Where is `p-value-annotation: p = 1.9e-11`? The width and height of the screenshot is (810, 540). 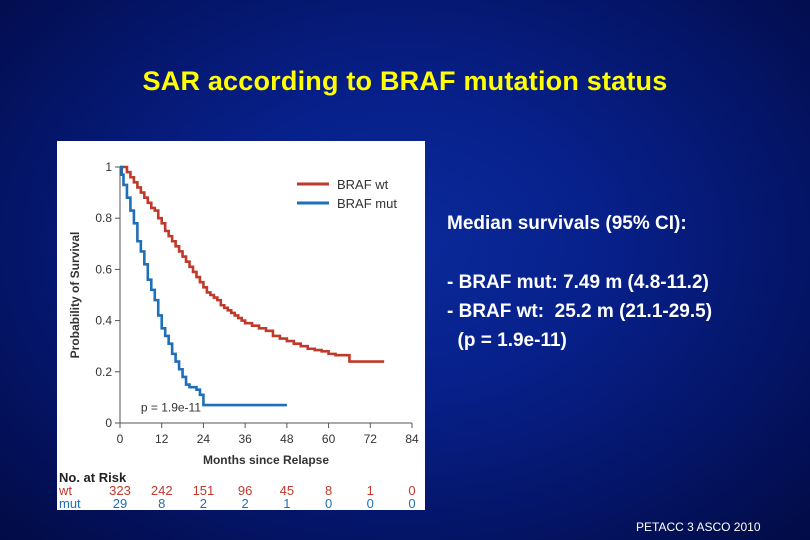
p-value-annotation: p = 1.9e-11 is located at coordinates (171, 407).